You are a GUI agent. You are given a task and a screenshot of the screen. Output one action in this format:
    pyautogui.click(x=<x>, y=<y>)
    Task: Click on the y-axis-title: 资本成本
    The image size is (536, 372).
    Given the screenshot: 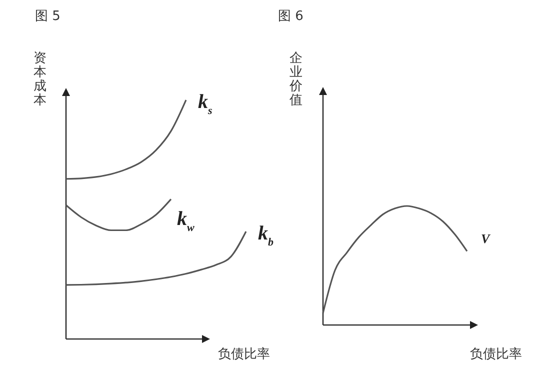 What is the action you would take?
    pyautogui.click(x=40, y=79)
    